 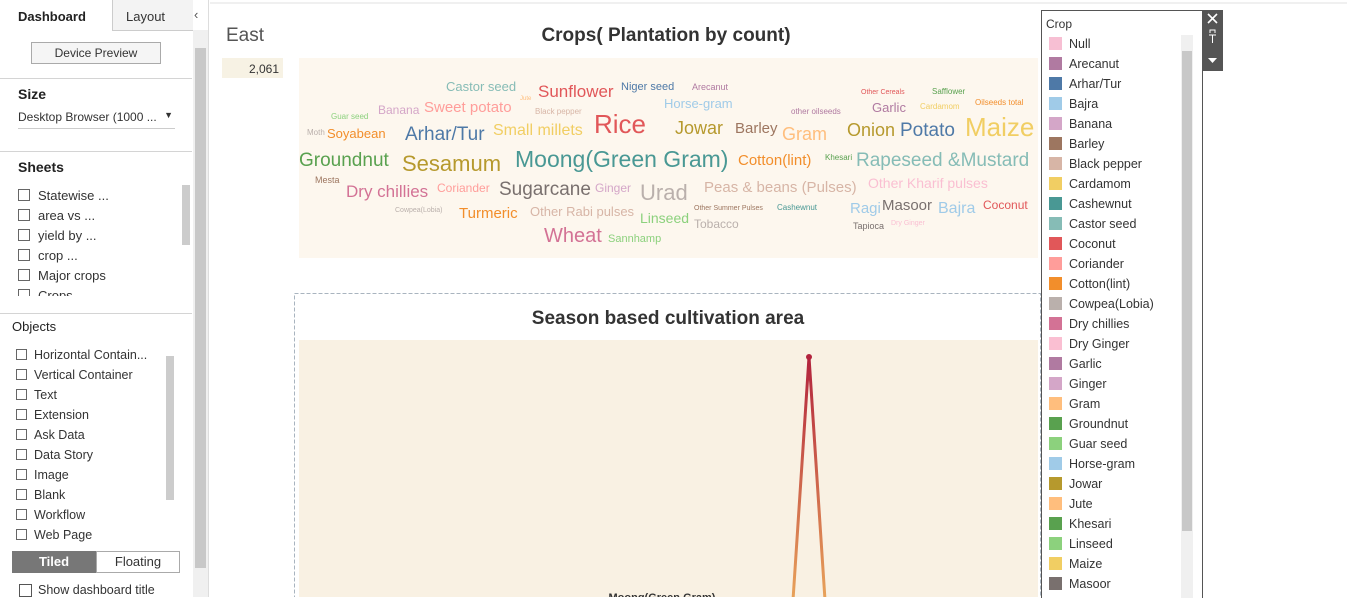 I want to click on word: Linseed, so click(x=664, y=218).